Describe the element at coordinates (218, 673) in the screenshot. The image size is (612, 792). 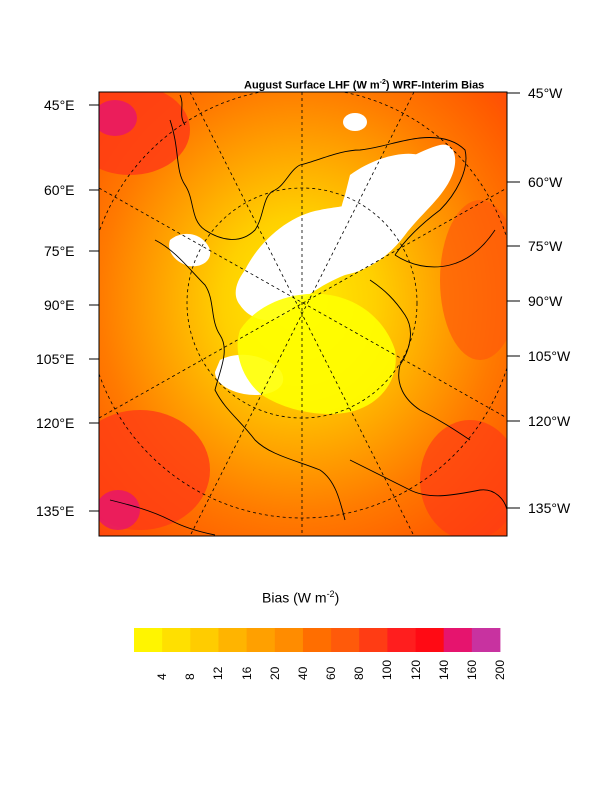
I see `colorbar-tick-label: 12` at that location.